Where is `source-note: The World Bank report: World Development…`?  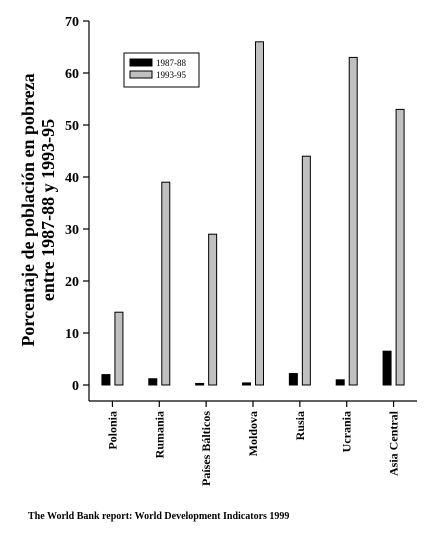 source-note: The World Bank report: World Development… is located at coordinates (159, 516).